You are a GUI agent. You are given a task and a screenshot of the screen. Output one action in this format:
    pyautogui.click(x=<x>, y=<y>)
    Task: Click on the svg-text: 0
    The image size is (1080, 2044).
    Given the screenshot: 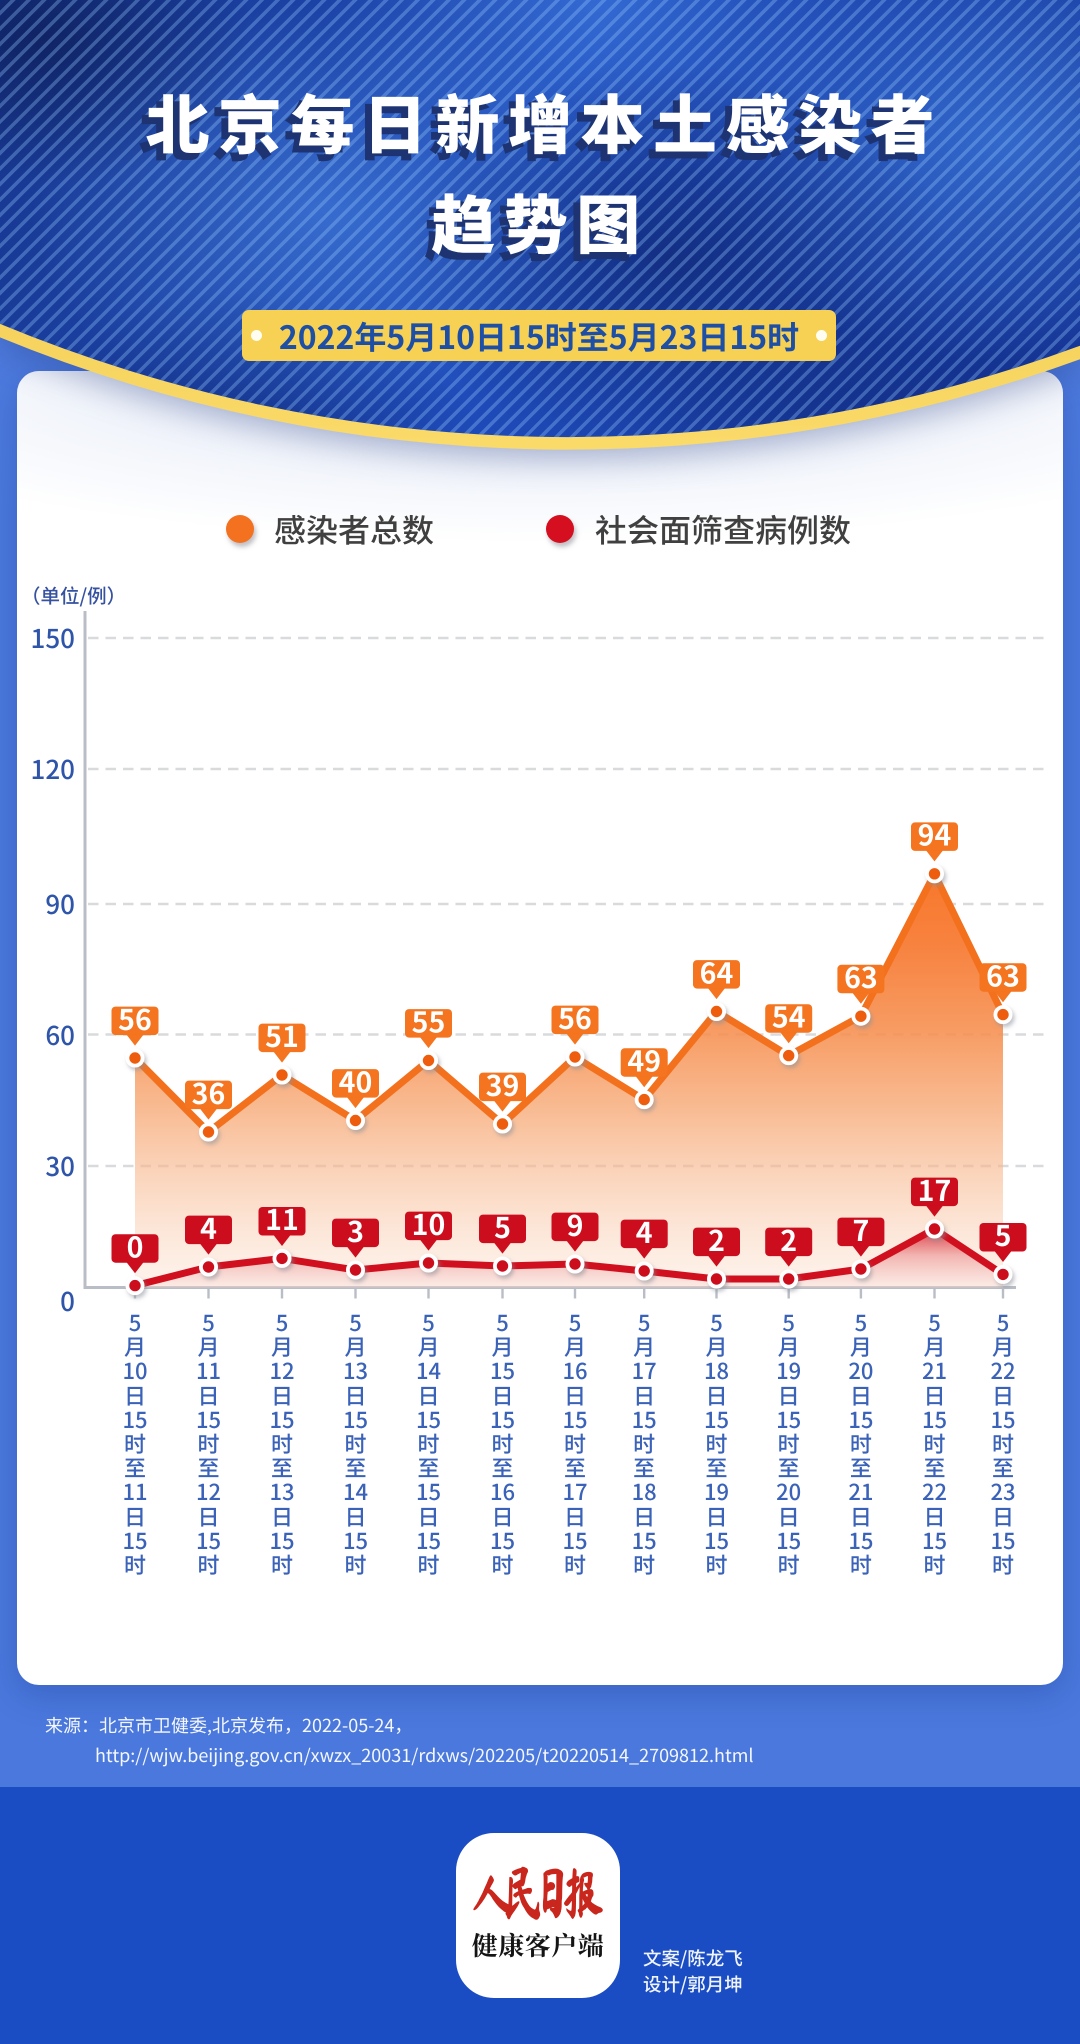 What is the action you would take?
    pyautogui.click(x=135, y=1245)
    